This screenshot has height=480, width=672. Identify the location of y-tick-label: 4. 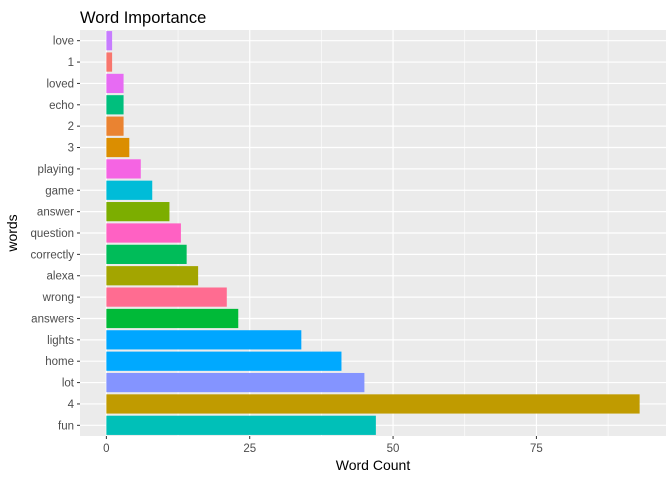
(71, 405).